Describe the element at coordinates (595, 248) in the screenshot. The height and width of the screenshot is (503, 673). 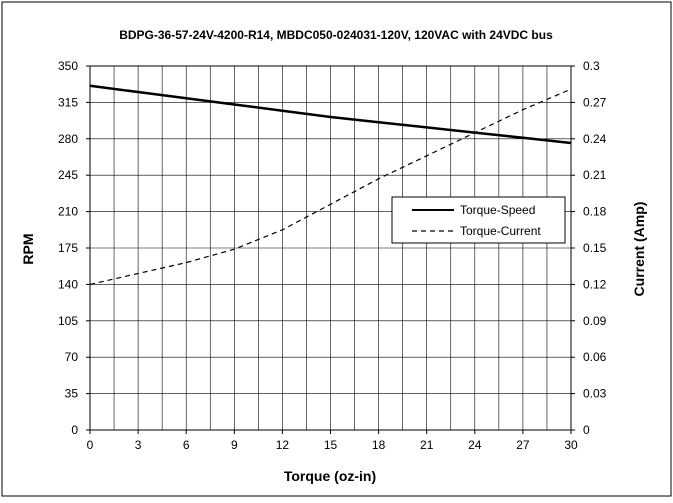
I see `y2-tick-label: 0.15` at that location.